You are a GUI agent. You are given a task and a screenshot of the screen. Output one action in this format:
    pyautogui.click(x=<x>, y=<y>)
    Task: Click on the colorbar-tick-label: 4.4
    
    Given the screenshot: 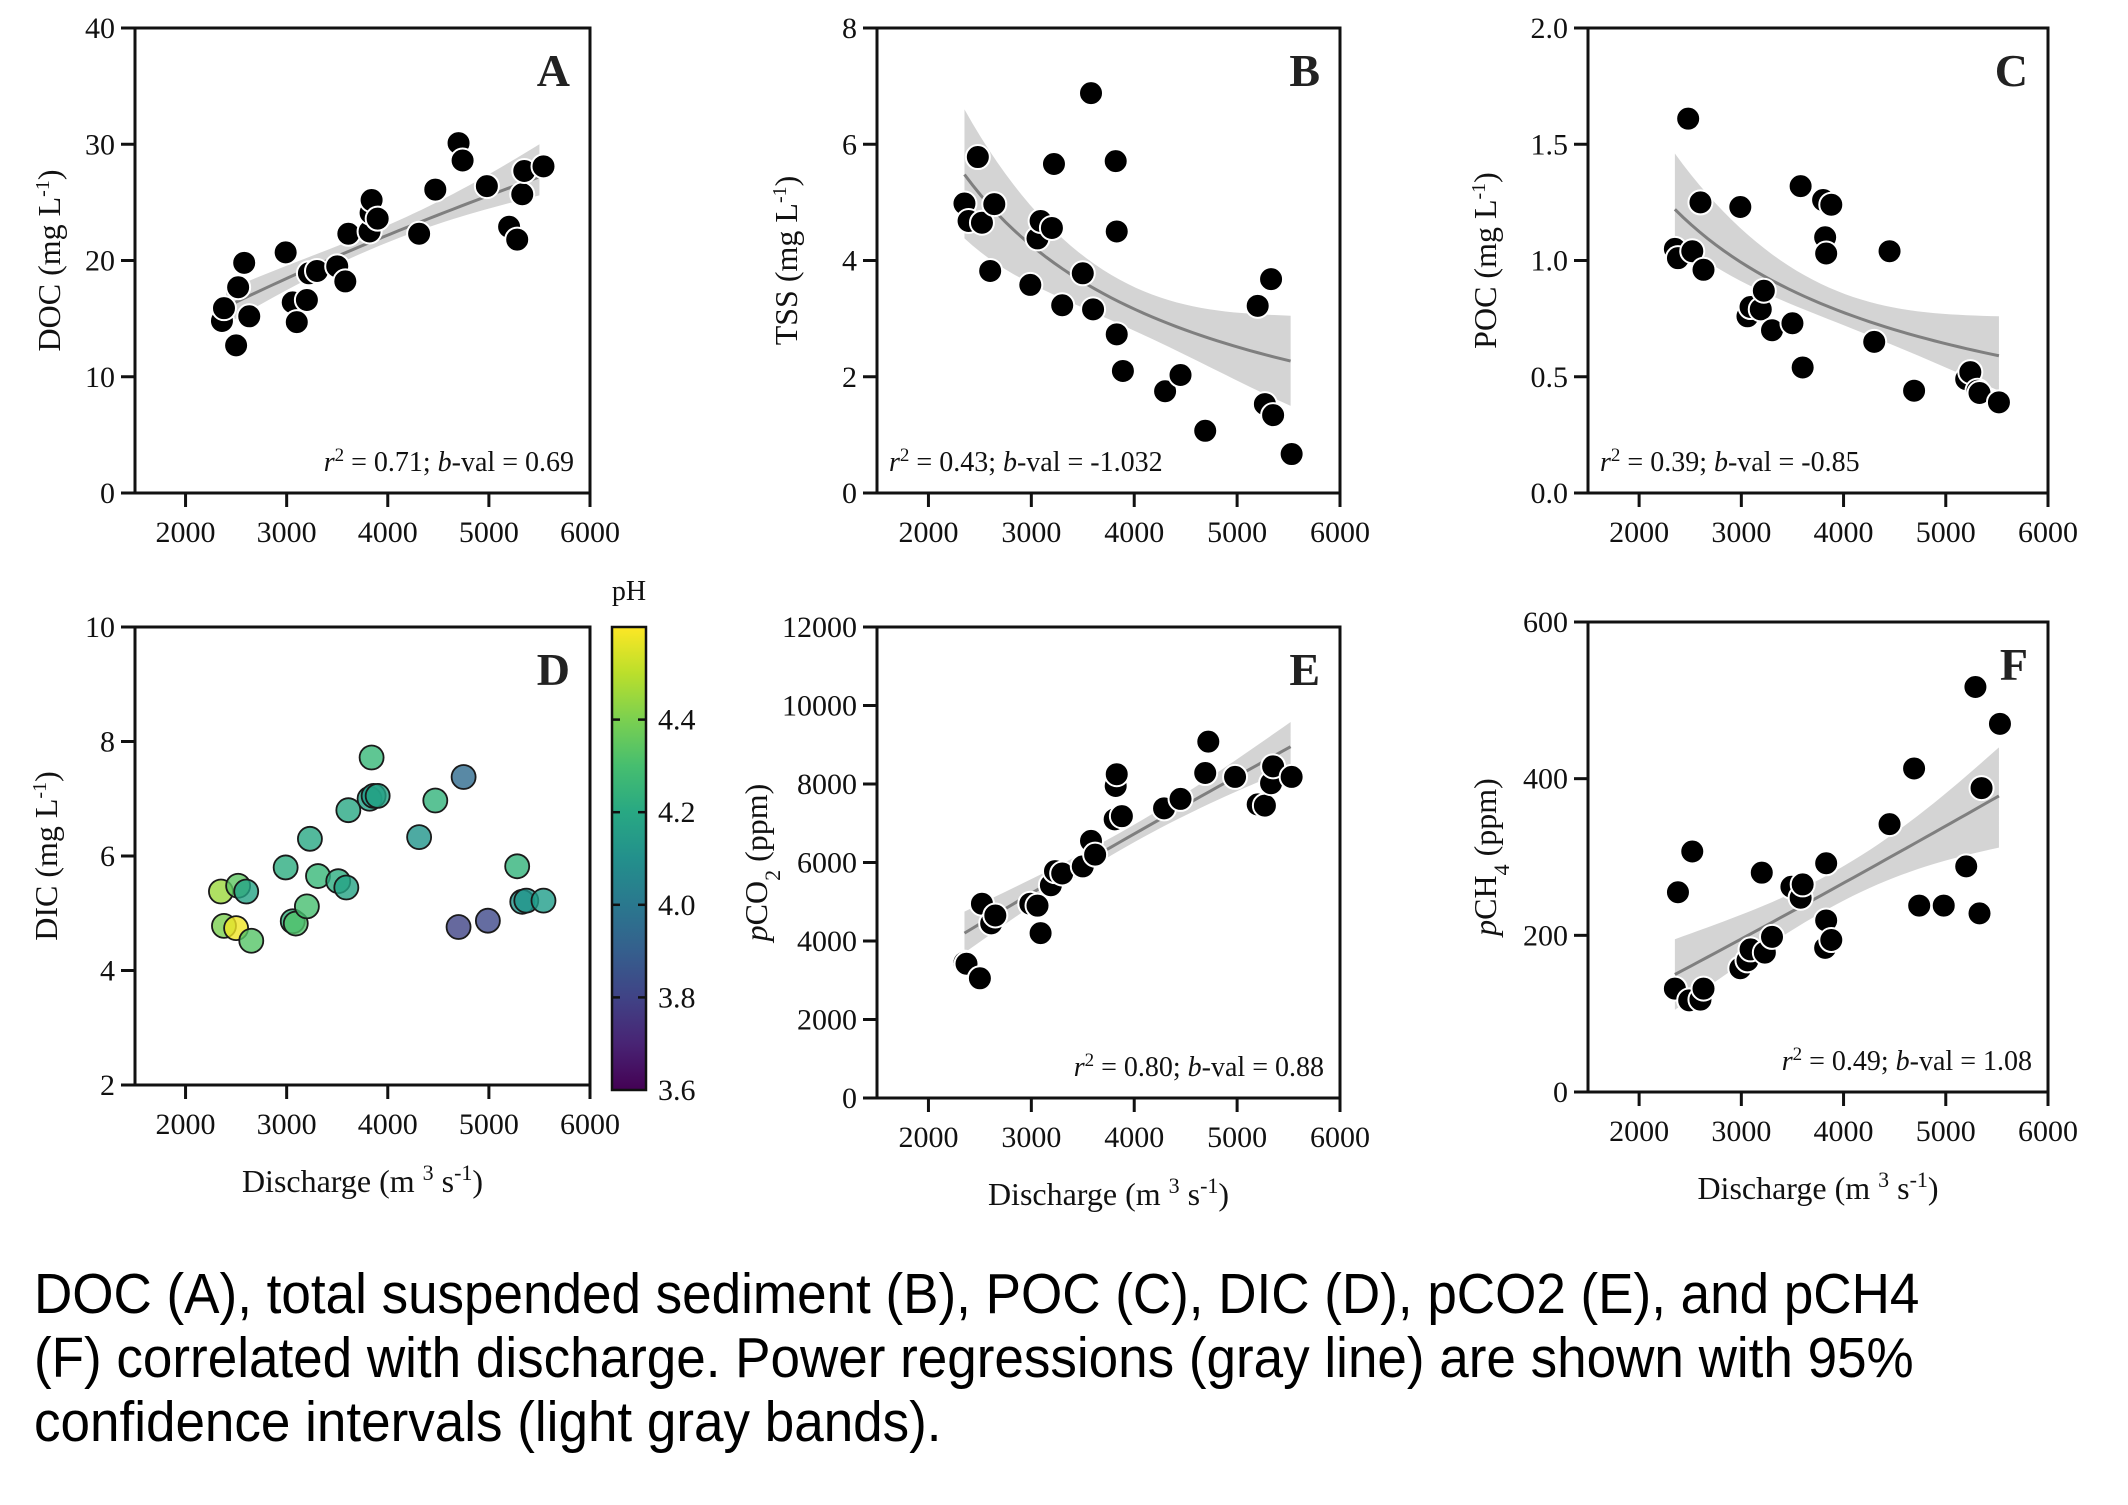 What is the action you would take?
    pyautogui.click(x=677, y=720)
    